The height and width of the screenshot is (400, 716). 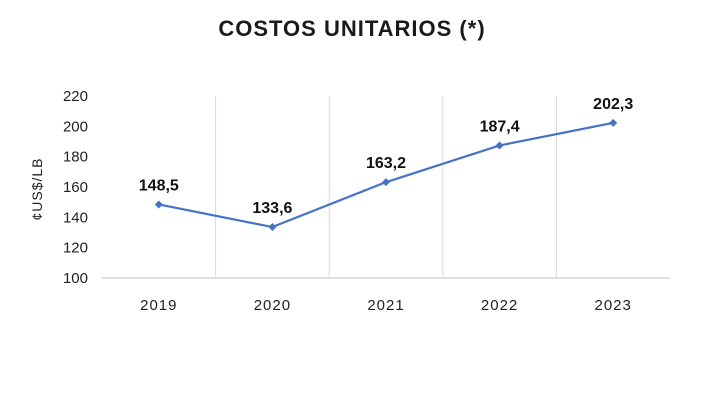 I want to click on y-tick-label: 200, so click(x=75, y=126).